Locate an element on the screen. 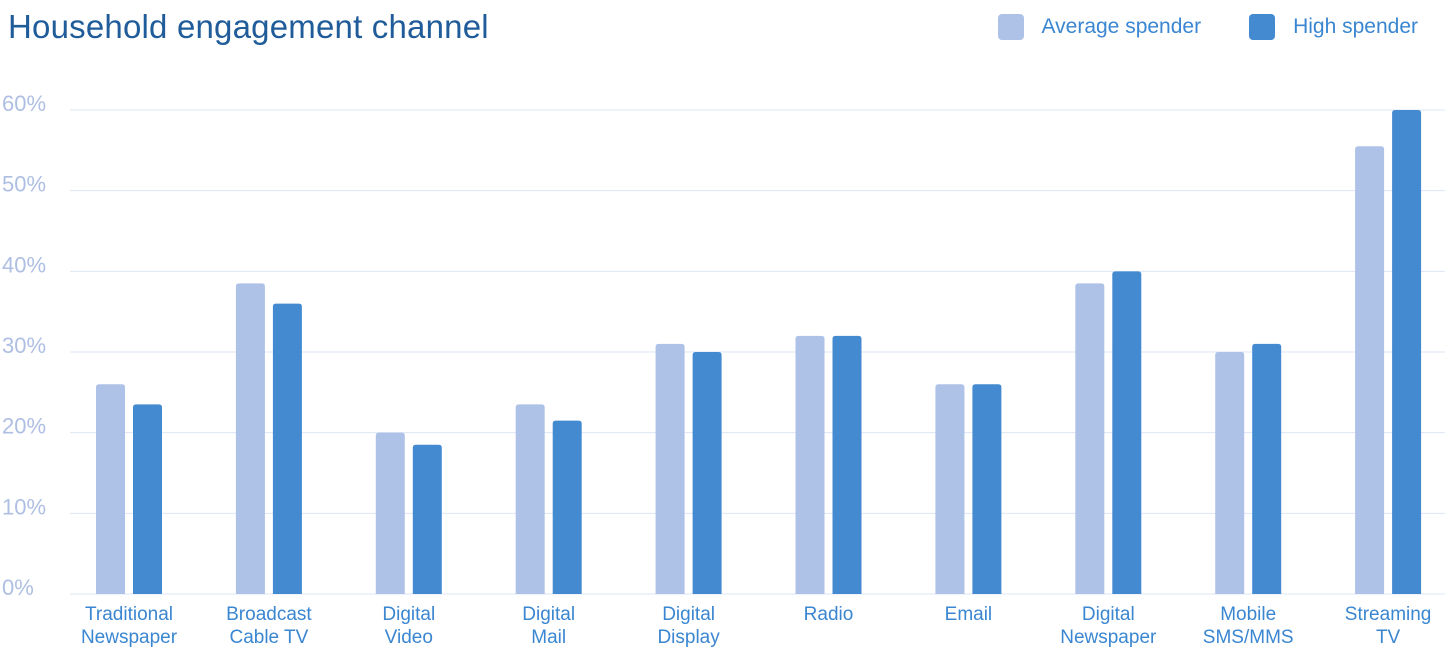  x-category-label: Digital Newspaper is located at coordinates (1108, 626).